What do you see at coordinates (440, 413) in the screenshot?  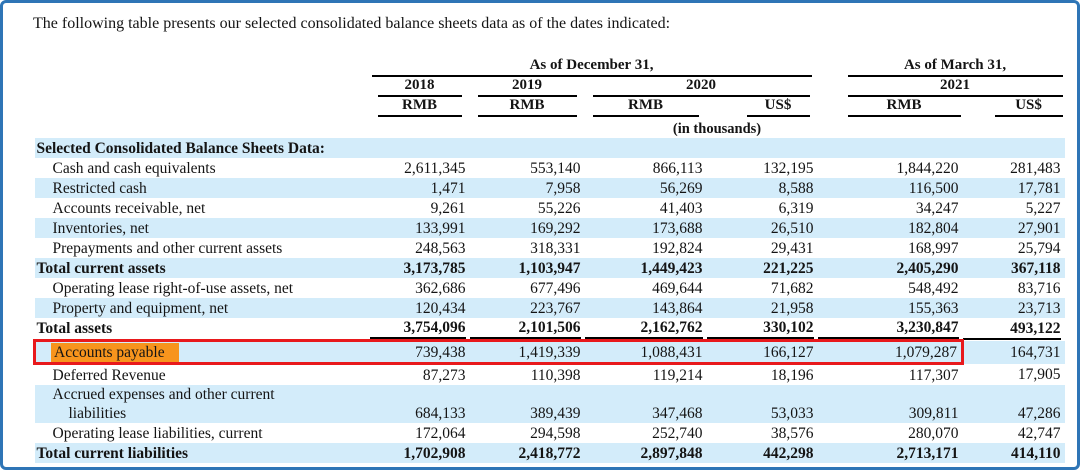 I see `cell-value: 684,133` at bounding box center [440, 413].